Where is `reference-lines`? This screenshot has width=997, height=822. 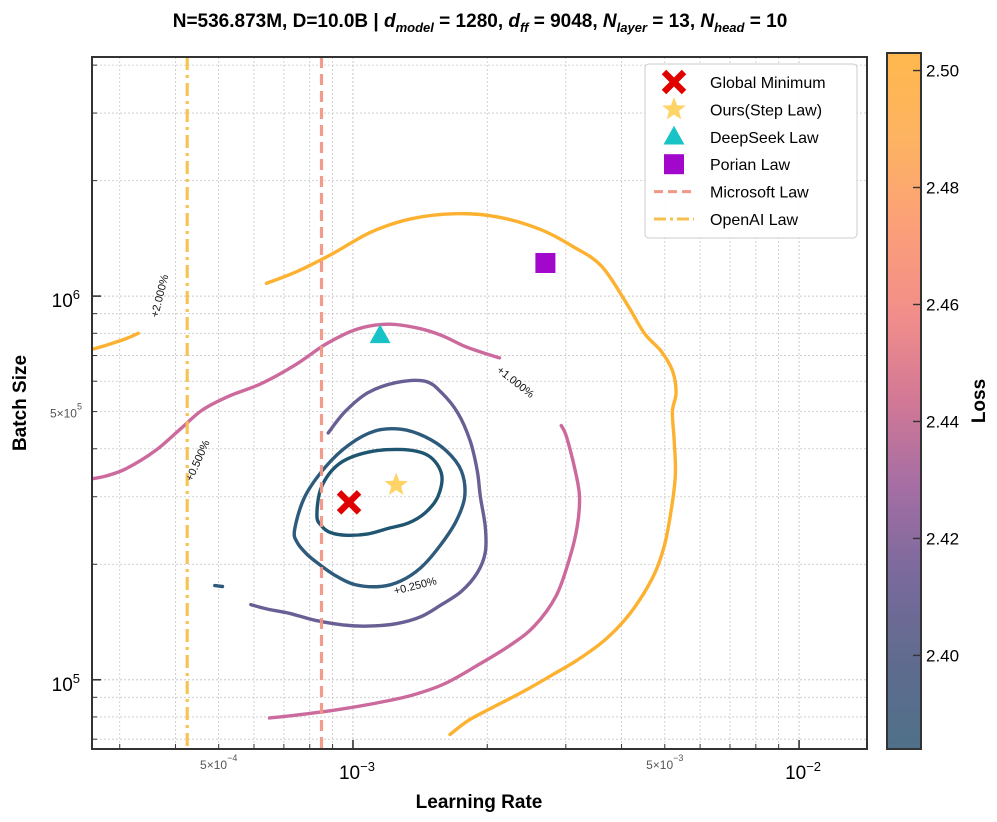 reference-lines is located at coordinates (254, 403).